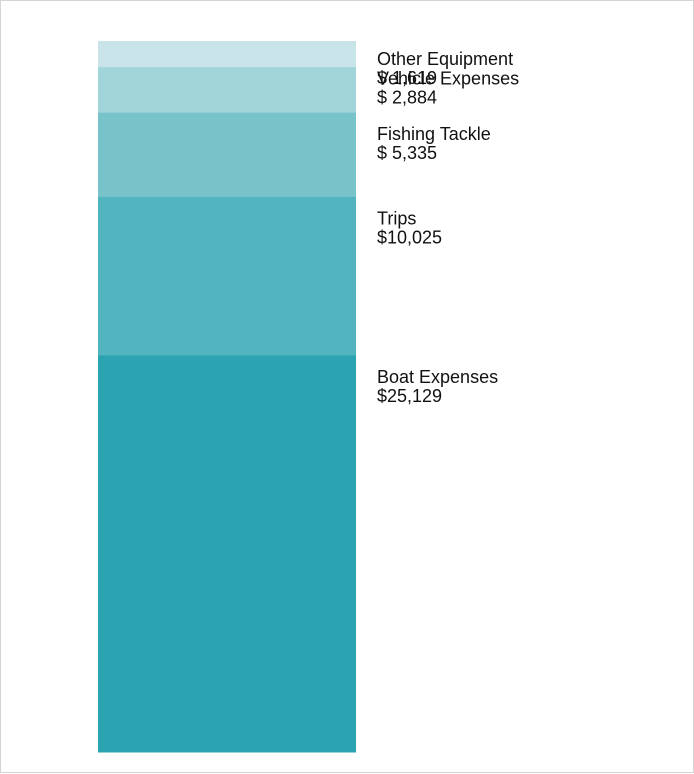  What do you see at coordinates (227, 154) in the screenshot?
I see `bar-segment-fishing-tackle` at bounding box center [227, 154].